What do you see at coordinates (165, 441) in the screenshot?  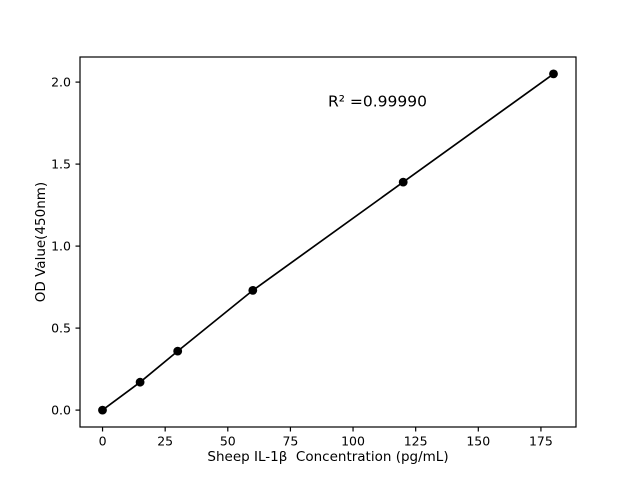 I see `x-tick-label: 25` at bounding box center [165, 441].